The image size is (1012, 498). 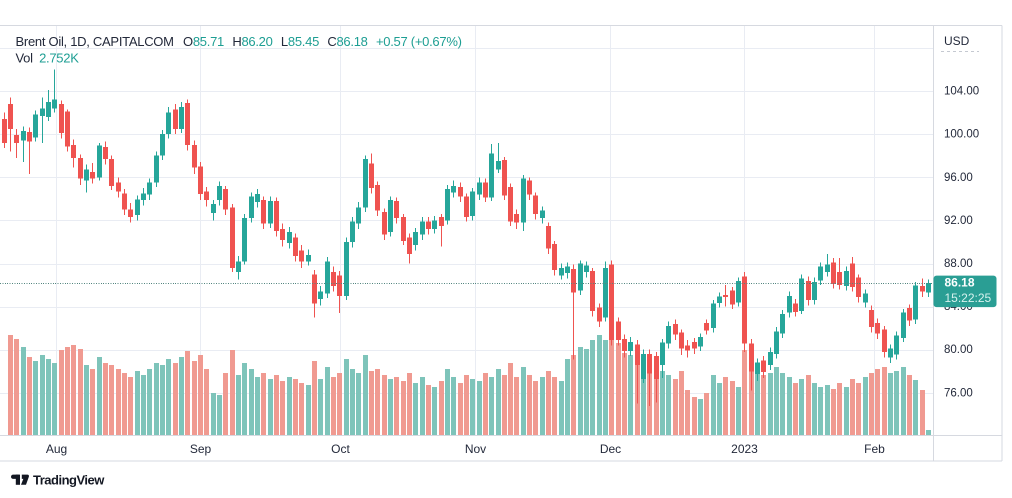 What do you see at coordinates (958, 393) in the screenshot?
I see `svg-text: 76.00` at bounding box center [958, 393].